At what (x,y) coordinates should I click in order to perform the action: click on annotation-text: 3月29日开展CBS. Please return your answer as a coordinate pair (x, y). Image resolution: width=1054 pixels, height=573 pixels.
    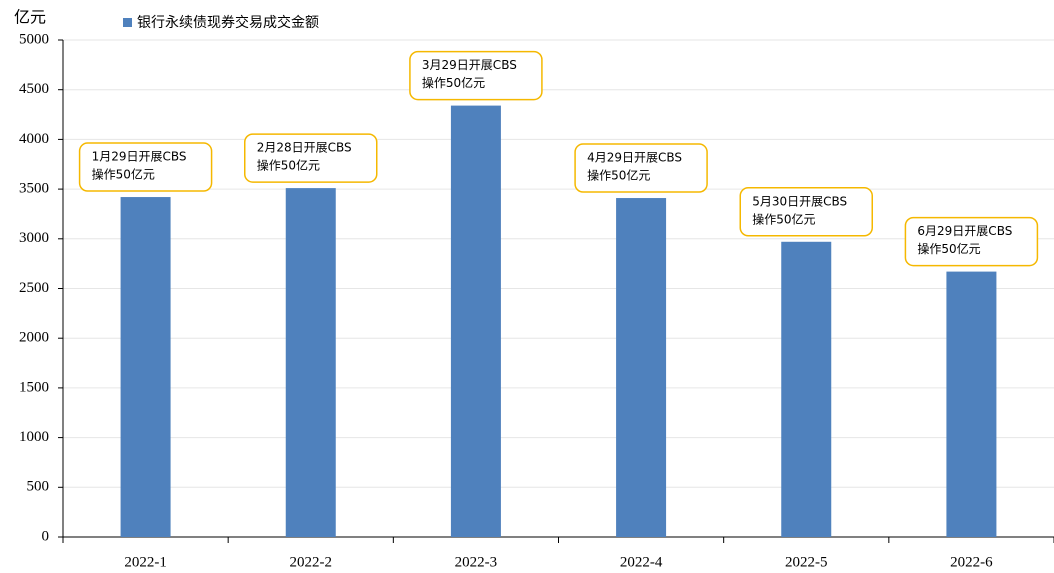
    Looking at the image, I should click on (469, 65).